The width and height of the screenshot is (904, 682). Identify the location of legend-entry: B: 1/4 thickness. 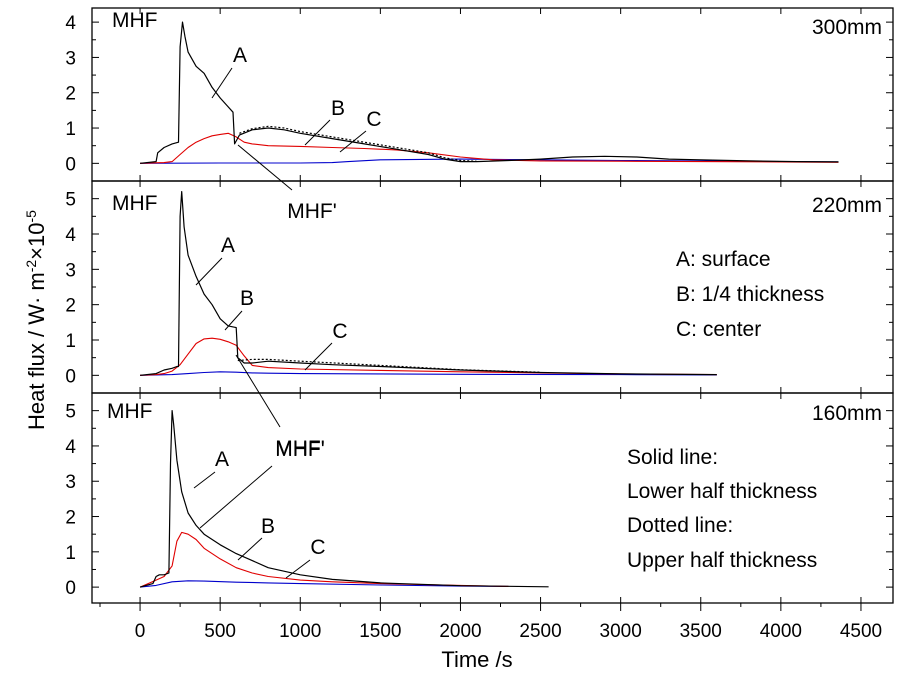
(750, 294).